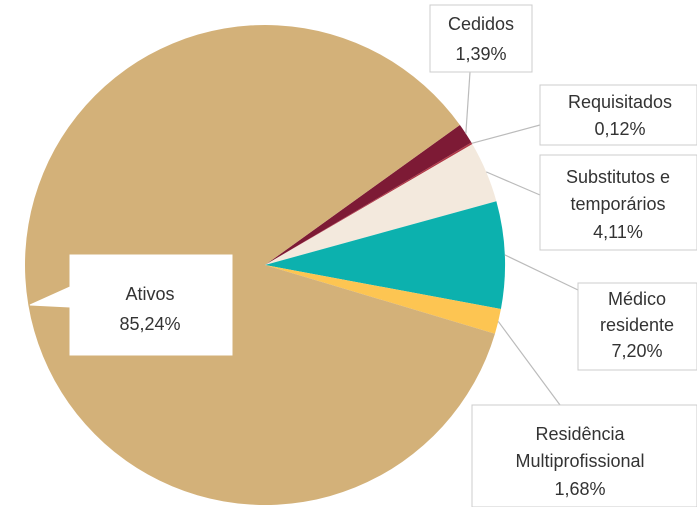  I want to click on name-line: residente, so click(637, 325).